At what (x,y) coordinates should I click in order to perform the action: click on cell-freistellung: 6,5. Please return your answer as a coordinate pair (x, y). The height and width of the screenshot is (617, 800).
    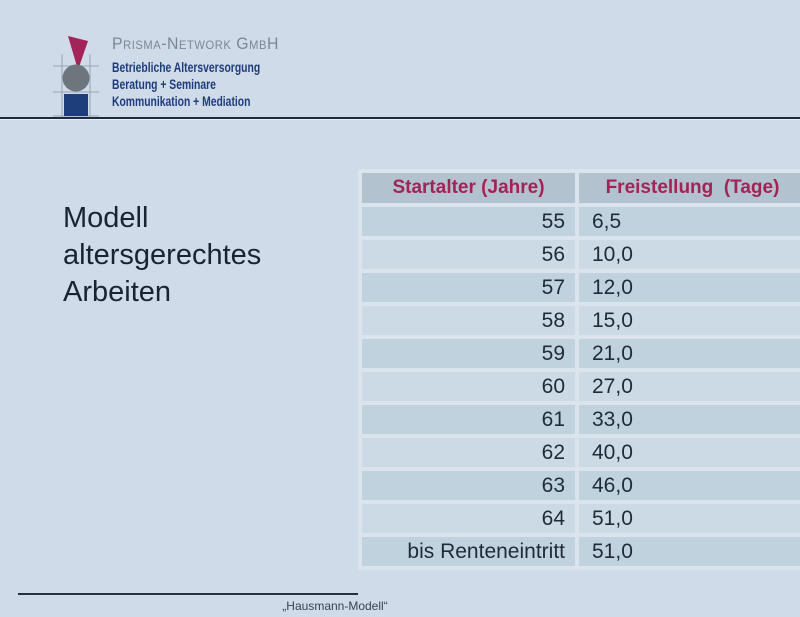
    Looking at the image, I should click on (689, 221).